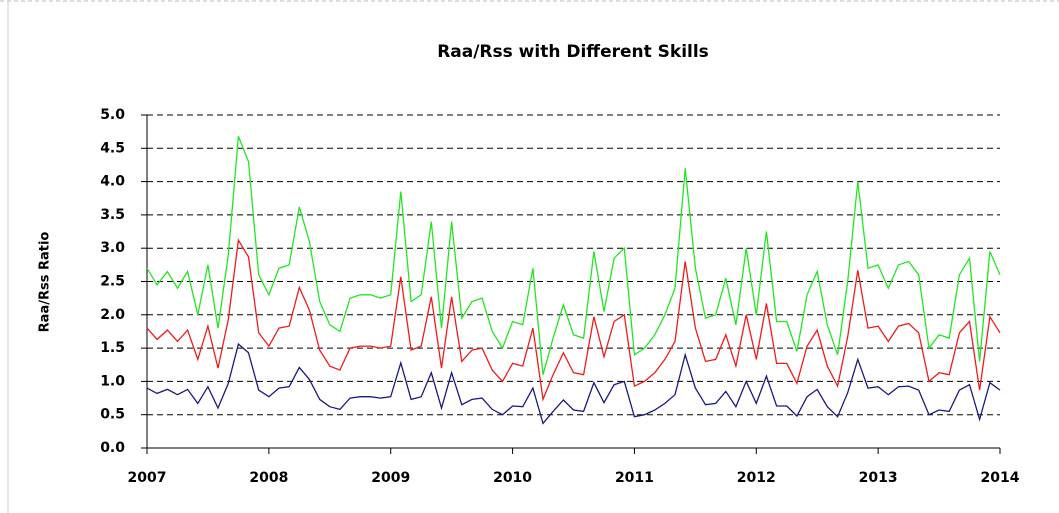  Describe the element at coordinates (878, 478) in the screenshot. I see `x-tick-label: 2013` at that location.